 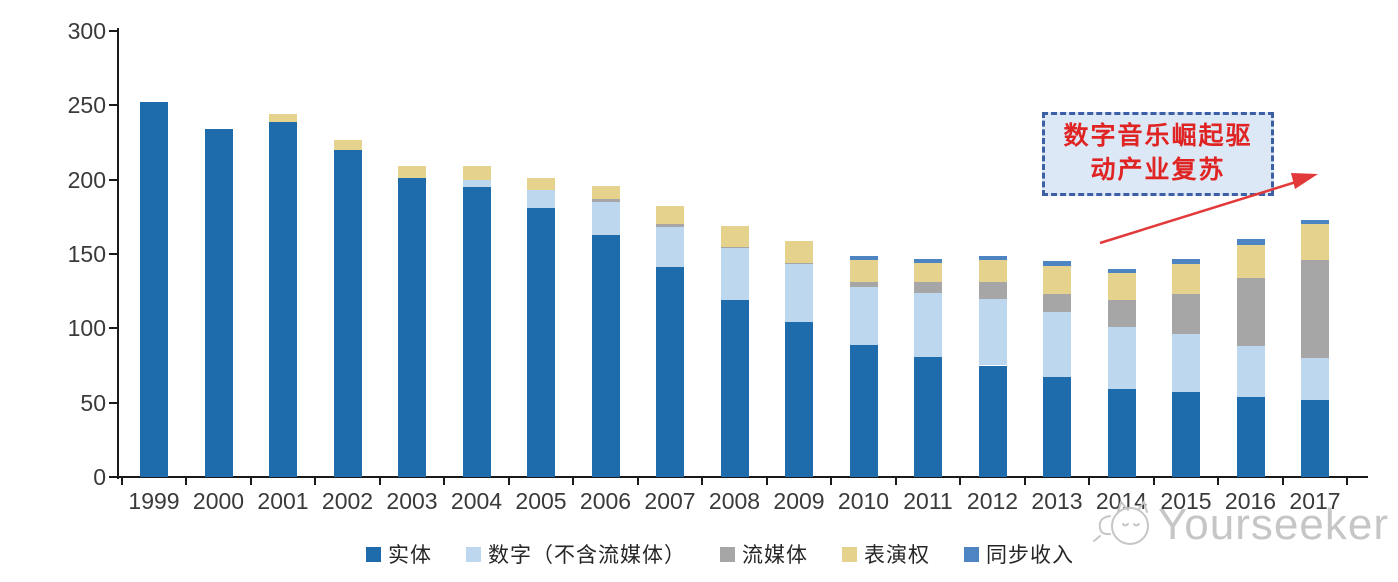 What do you see at coordinates (734, 501) in the screenshot?
I see `x-axis-label-2008: 2008` at bounding box center [734, 501].